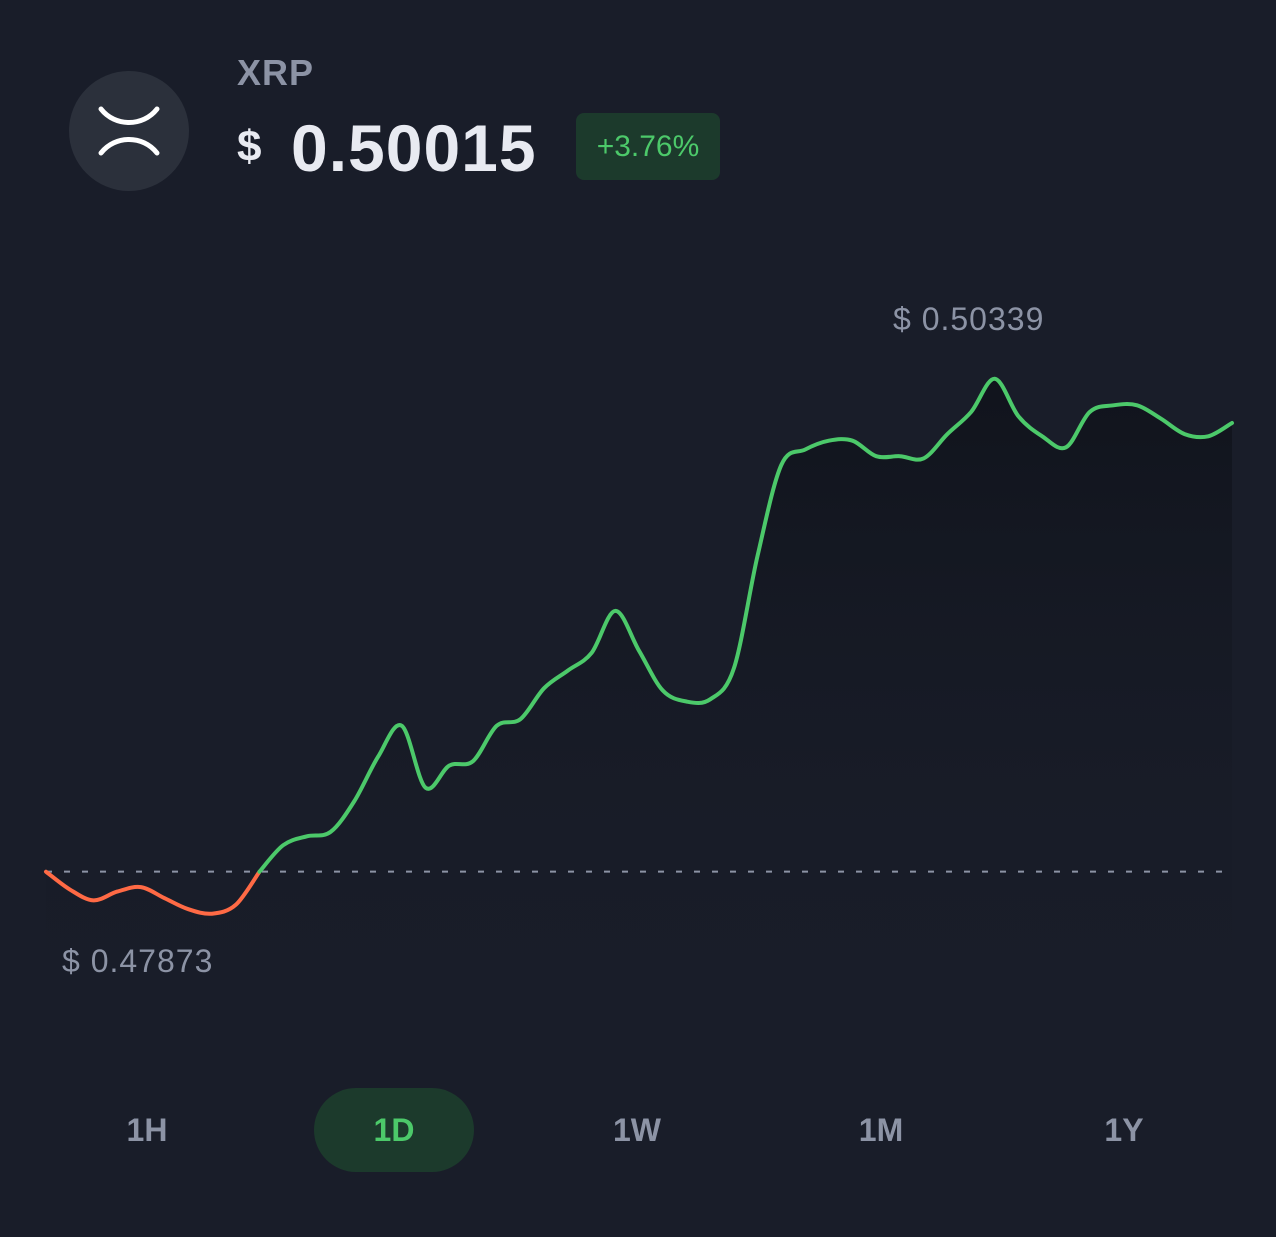 The width and height of the screenshot is (1276, 1237). I want to click on chart-high-label: $ 0.50339, so click(969, 319).